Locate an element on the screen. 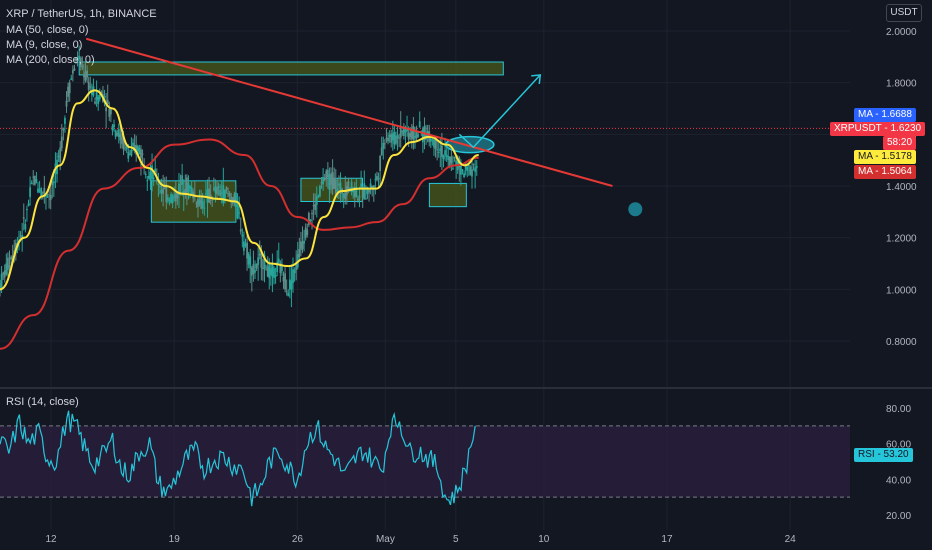  marker-dot is located at coordinates (635, 209).